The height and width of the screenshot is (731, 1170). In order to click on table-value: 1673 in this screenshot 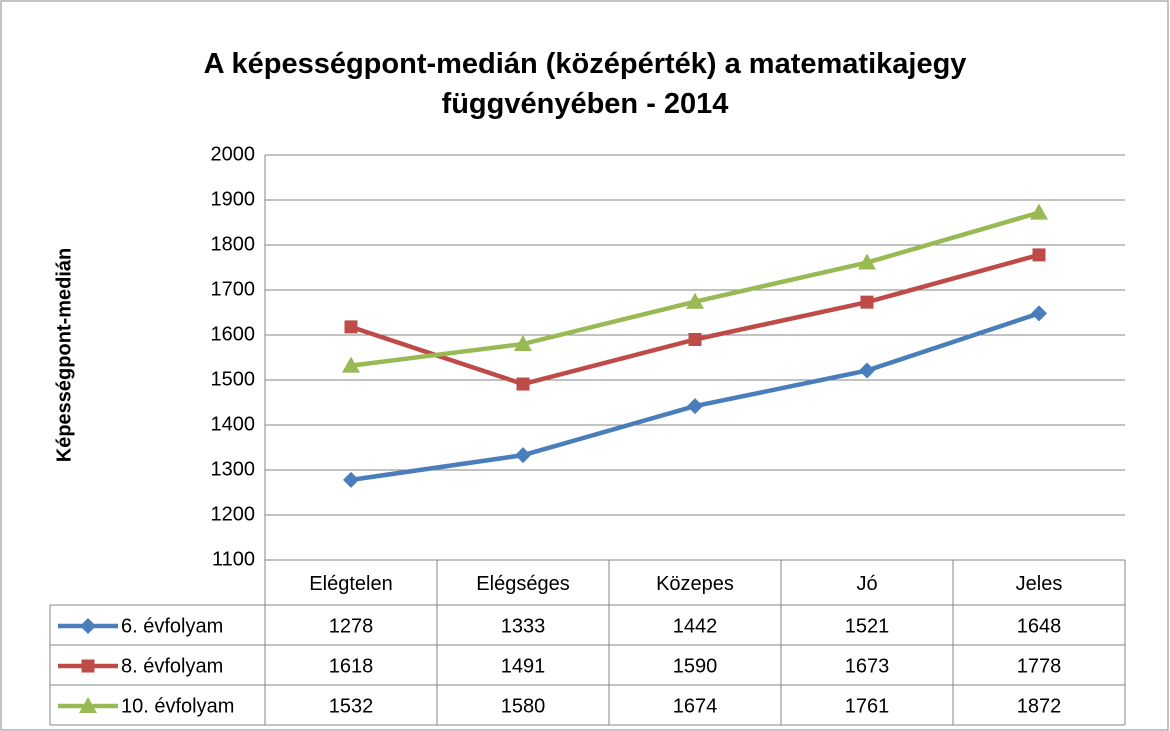, I will do `click(867, 666)`.